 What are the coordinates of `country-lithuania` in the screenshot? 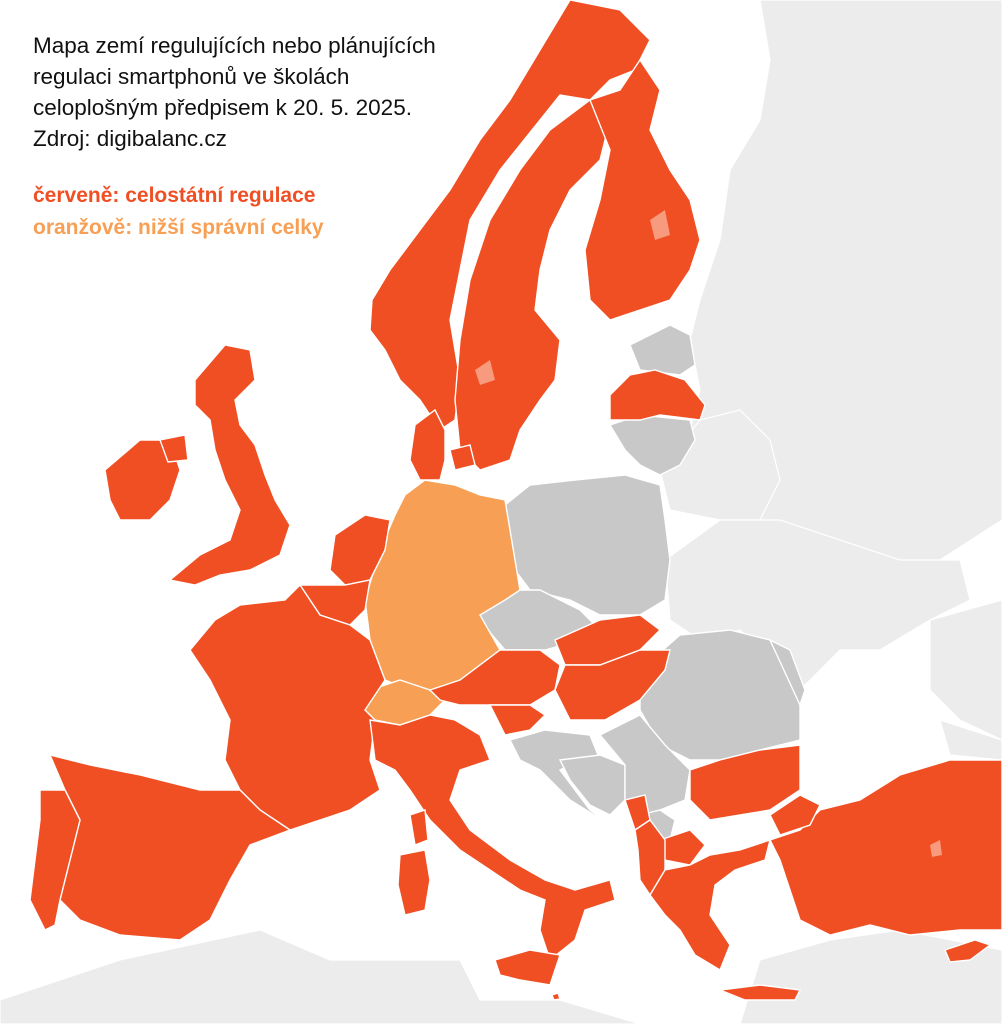 It's located at (652, 445).